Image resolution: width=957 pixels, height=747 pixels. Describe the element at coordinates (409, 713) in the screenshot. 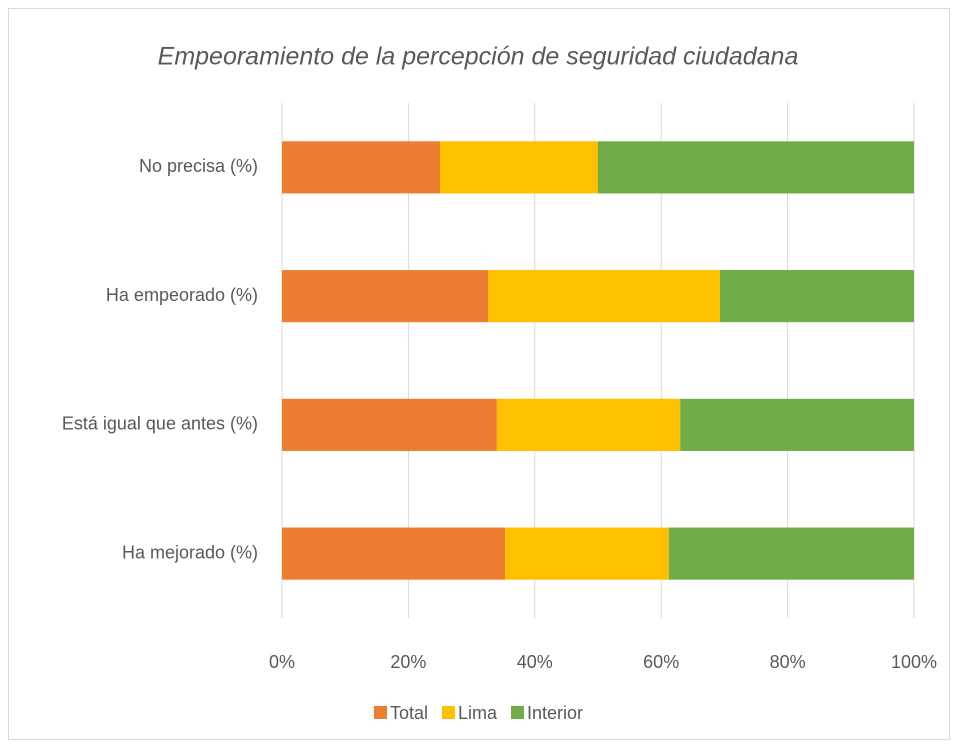

I see `legend-label: Total` at that location.